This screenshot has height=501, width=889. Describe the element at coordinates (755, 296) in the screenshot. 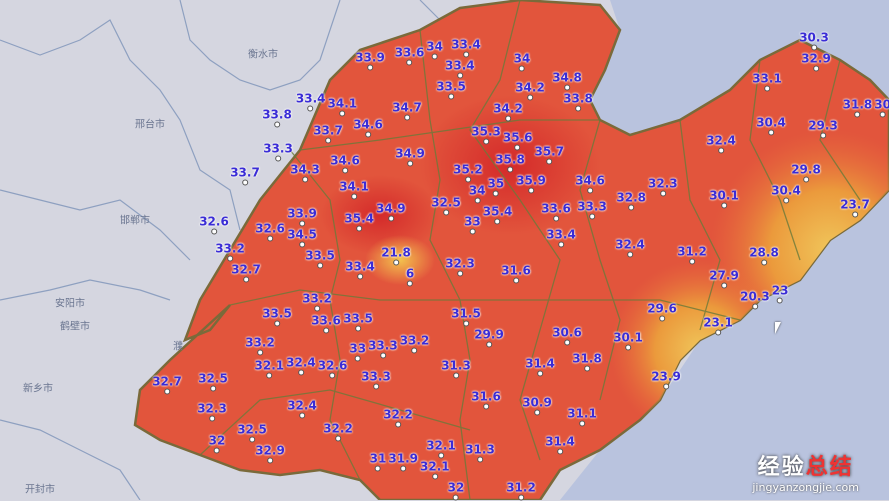

I see `temperature-value: 20.3` at that location.